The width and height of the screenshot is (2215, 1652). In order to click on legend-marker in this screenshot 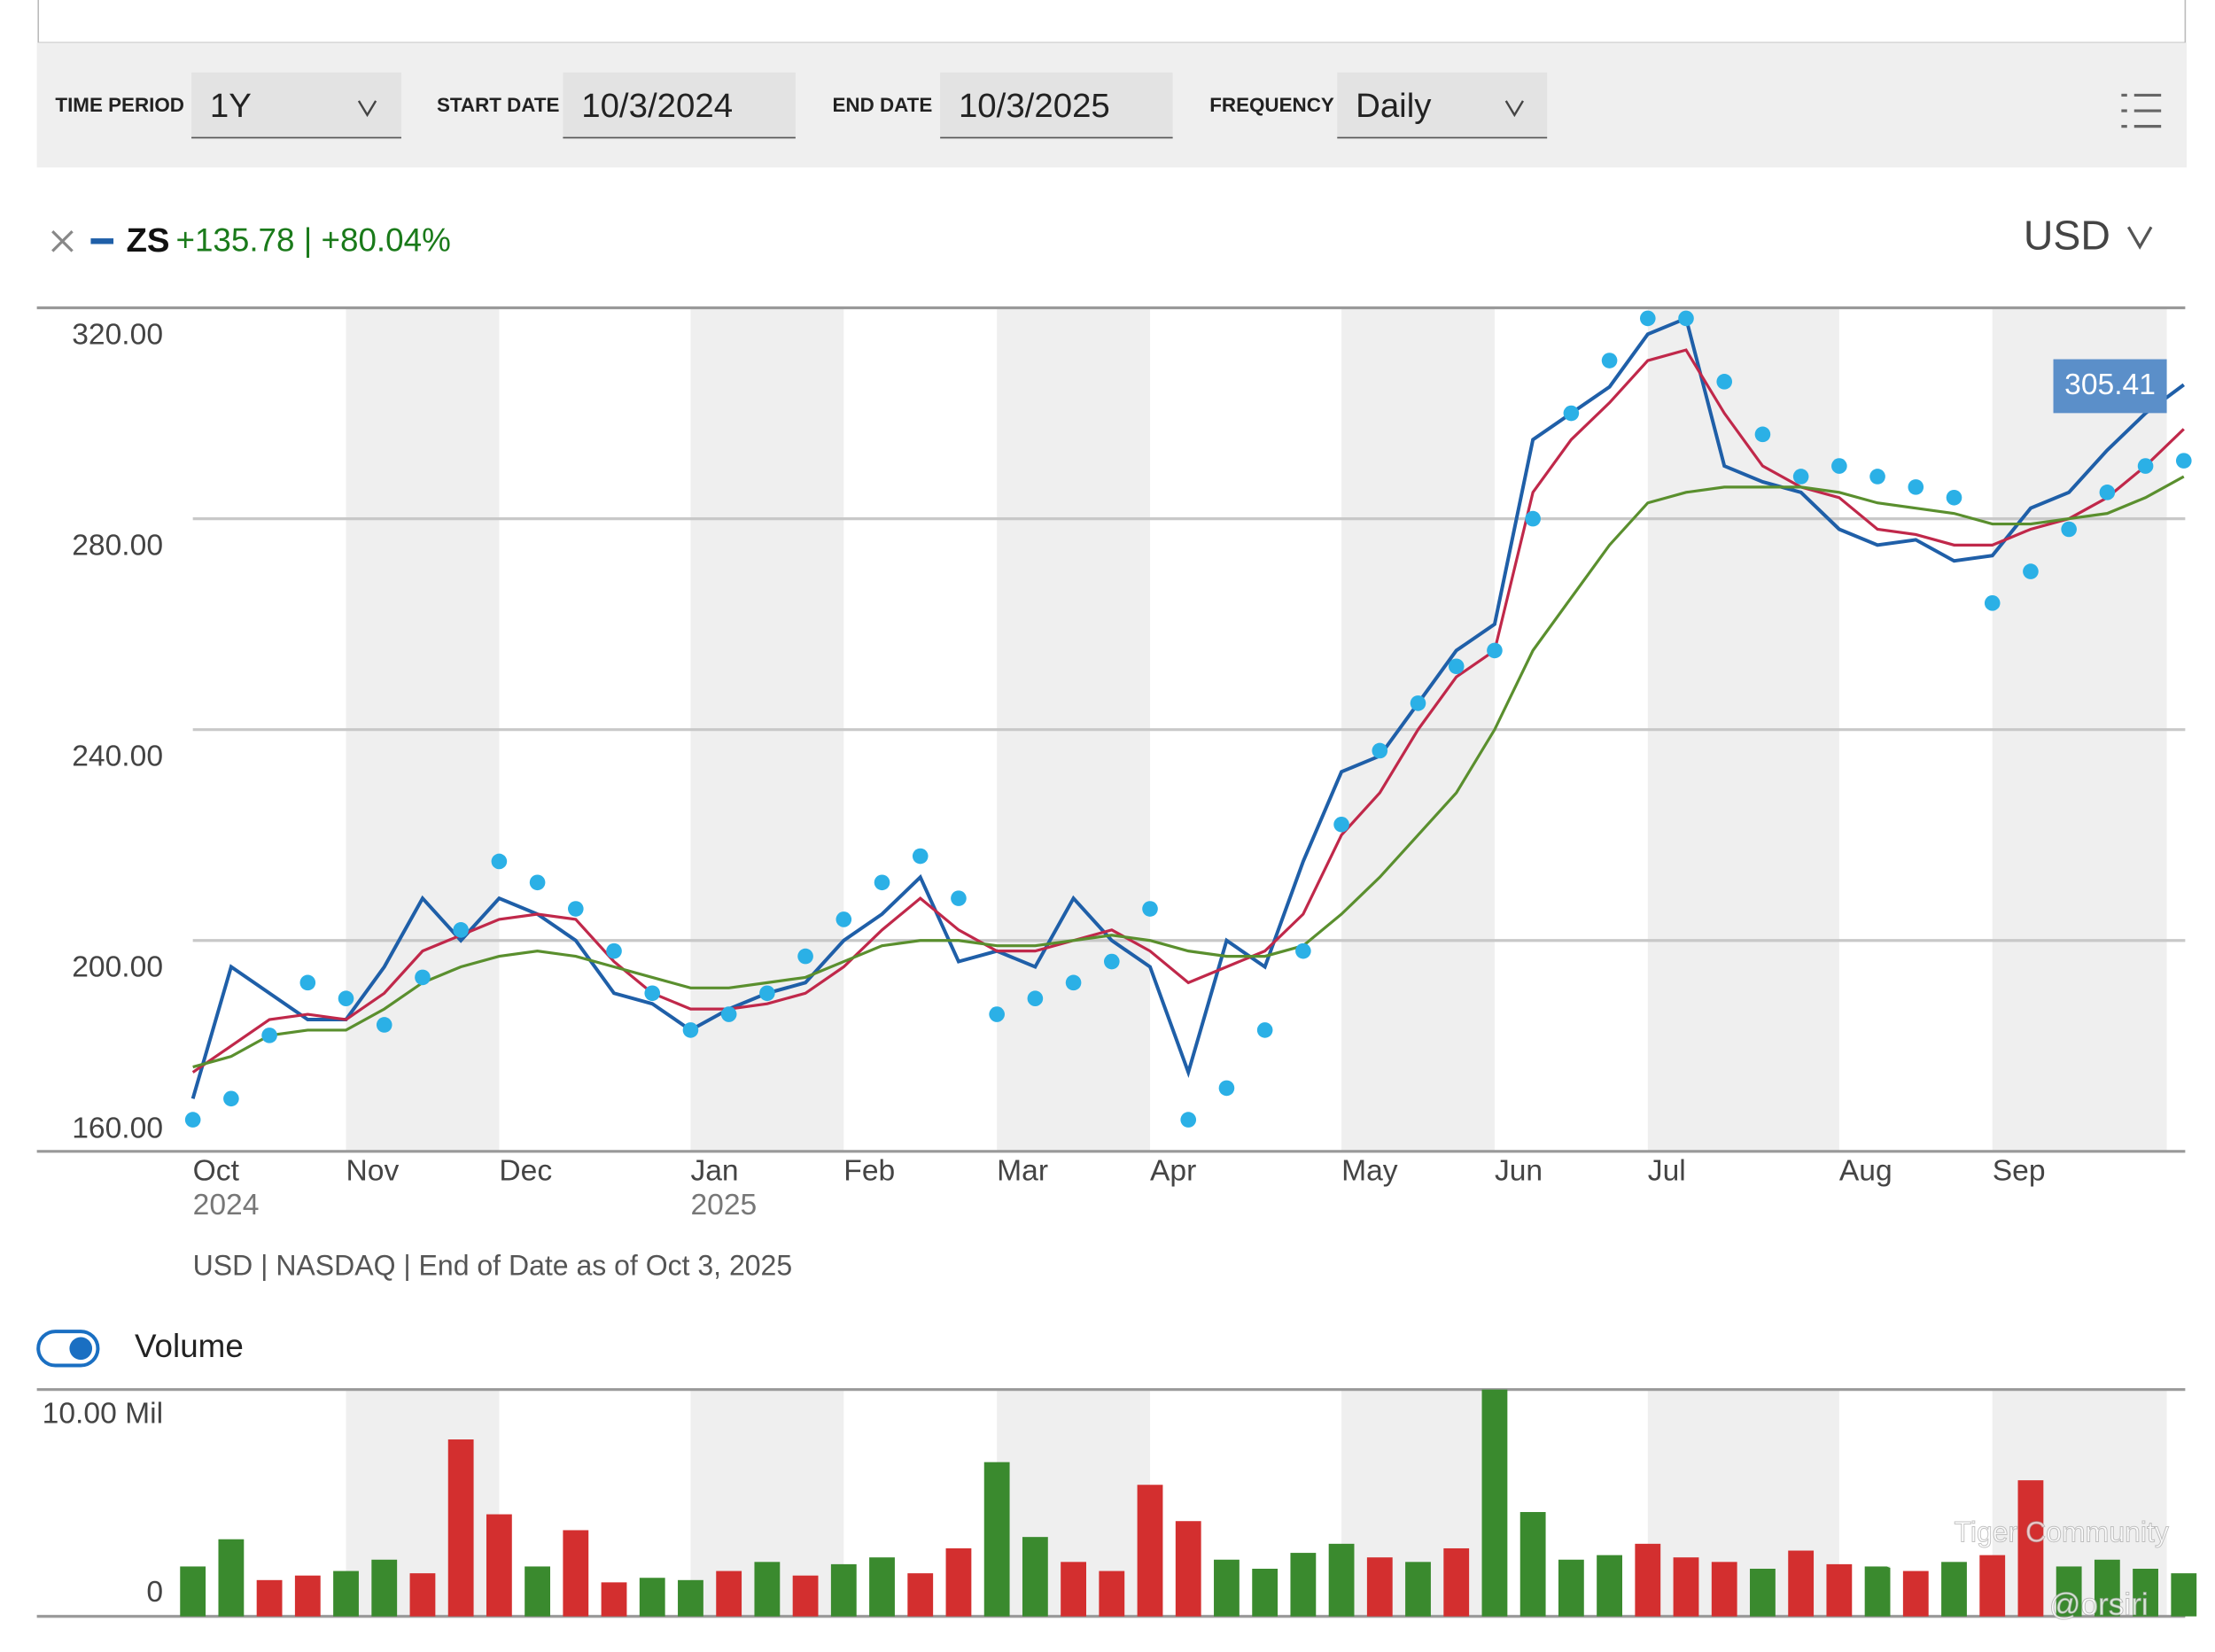, I will do `click(102, 241)`.